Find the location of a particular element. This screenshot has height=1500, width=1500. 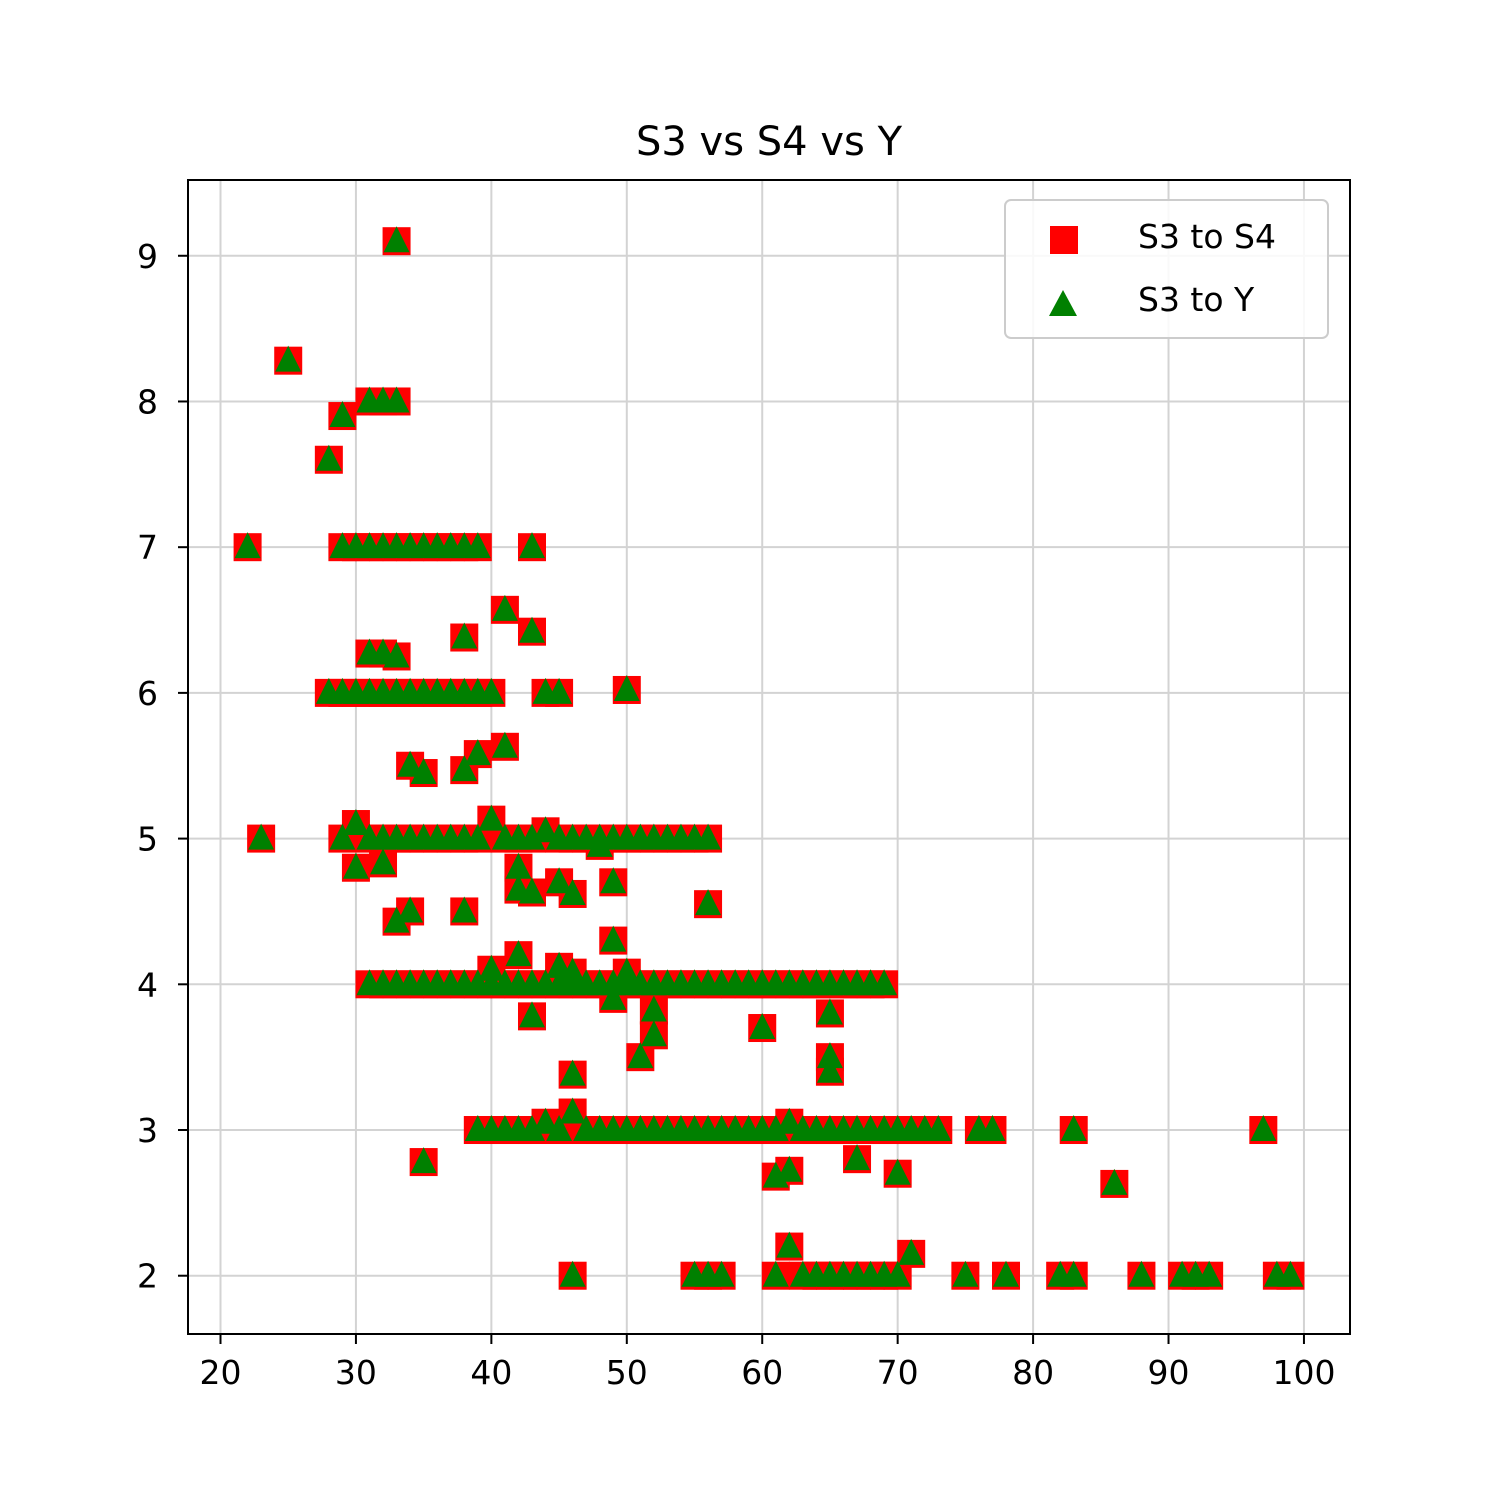

x-tick-label: 30 is located at coordinates (356, 1372).